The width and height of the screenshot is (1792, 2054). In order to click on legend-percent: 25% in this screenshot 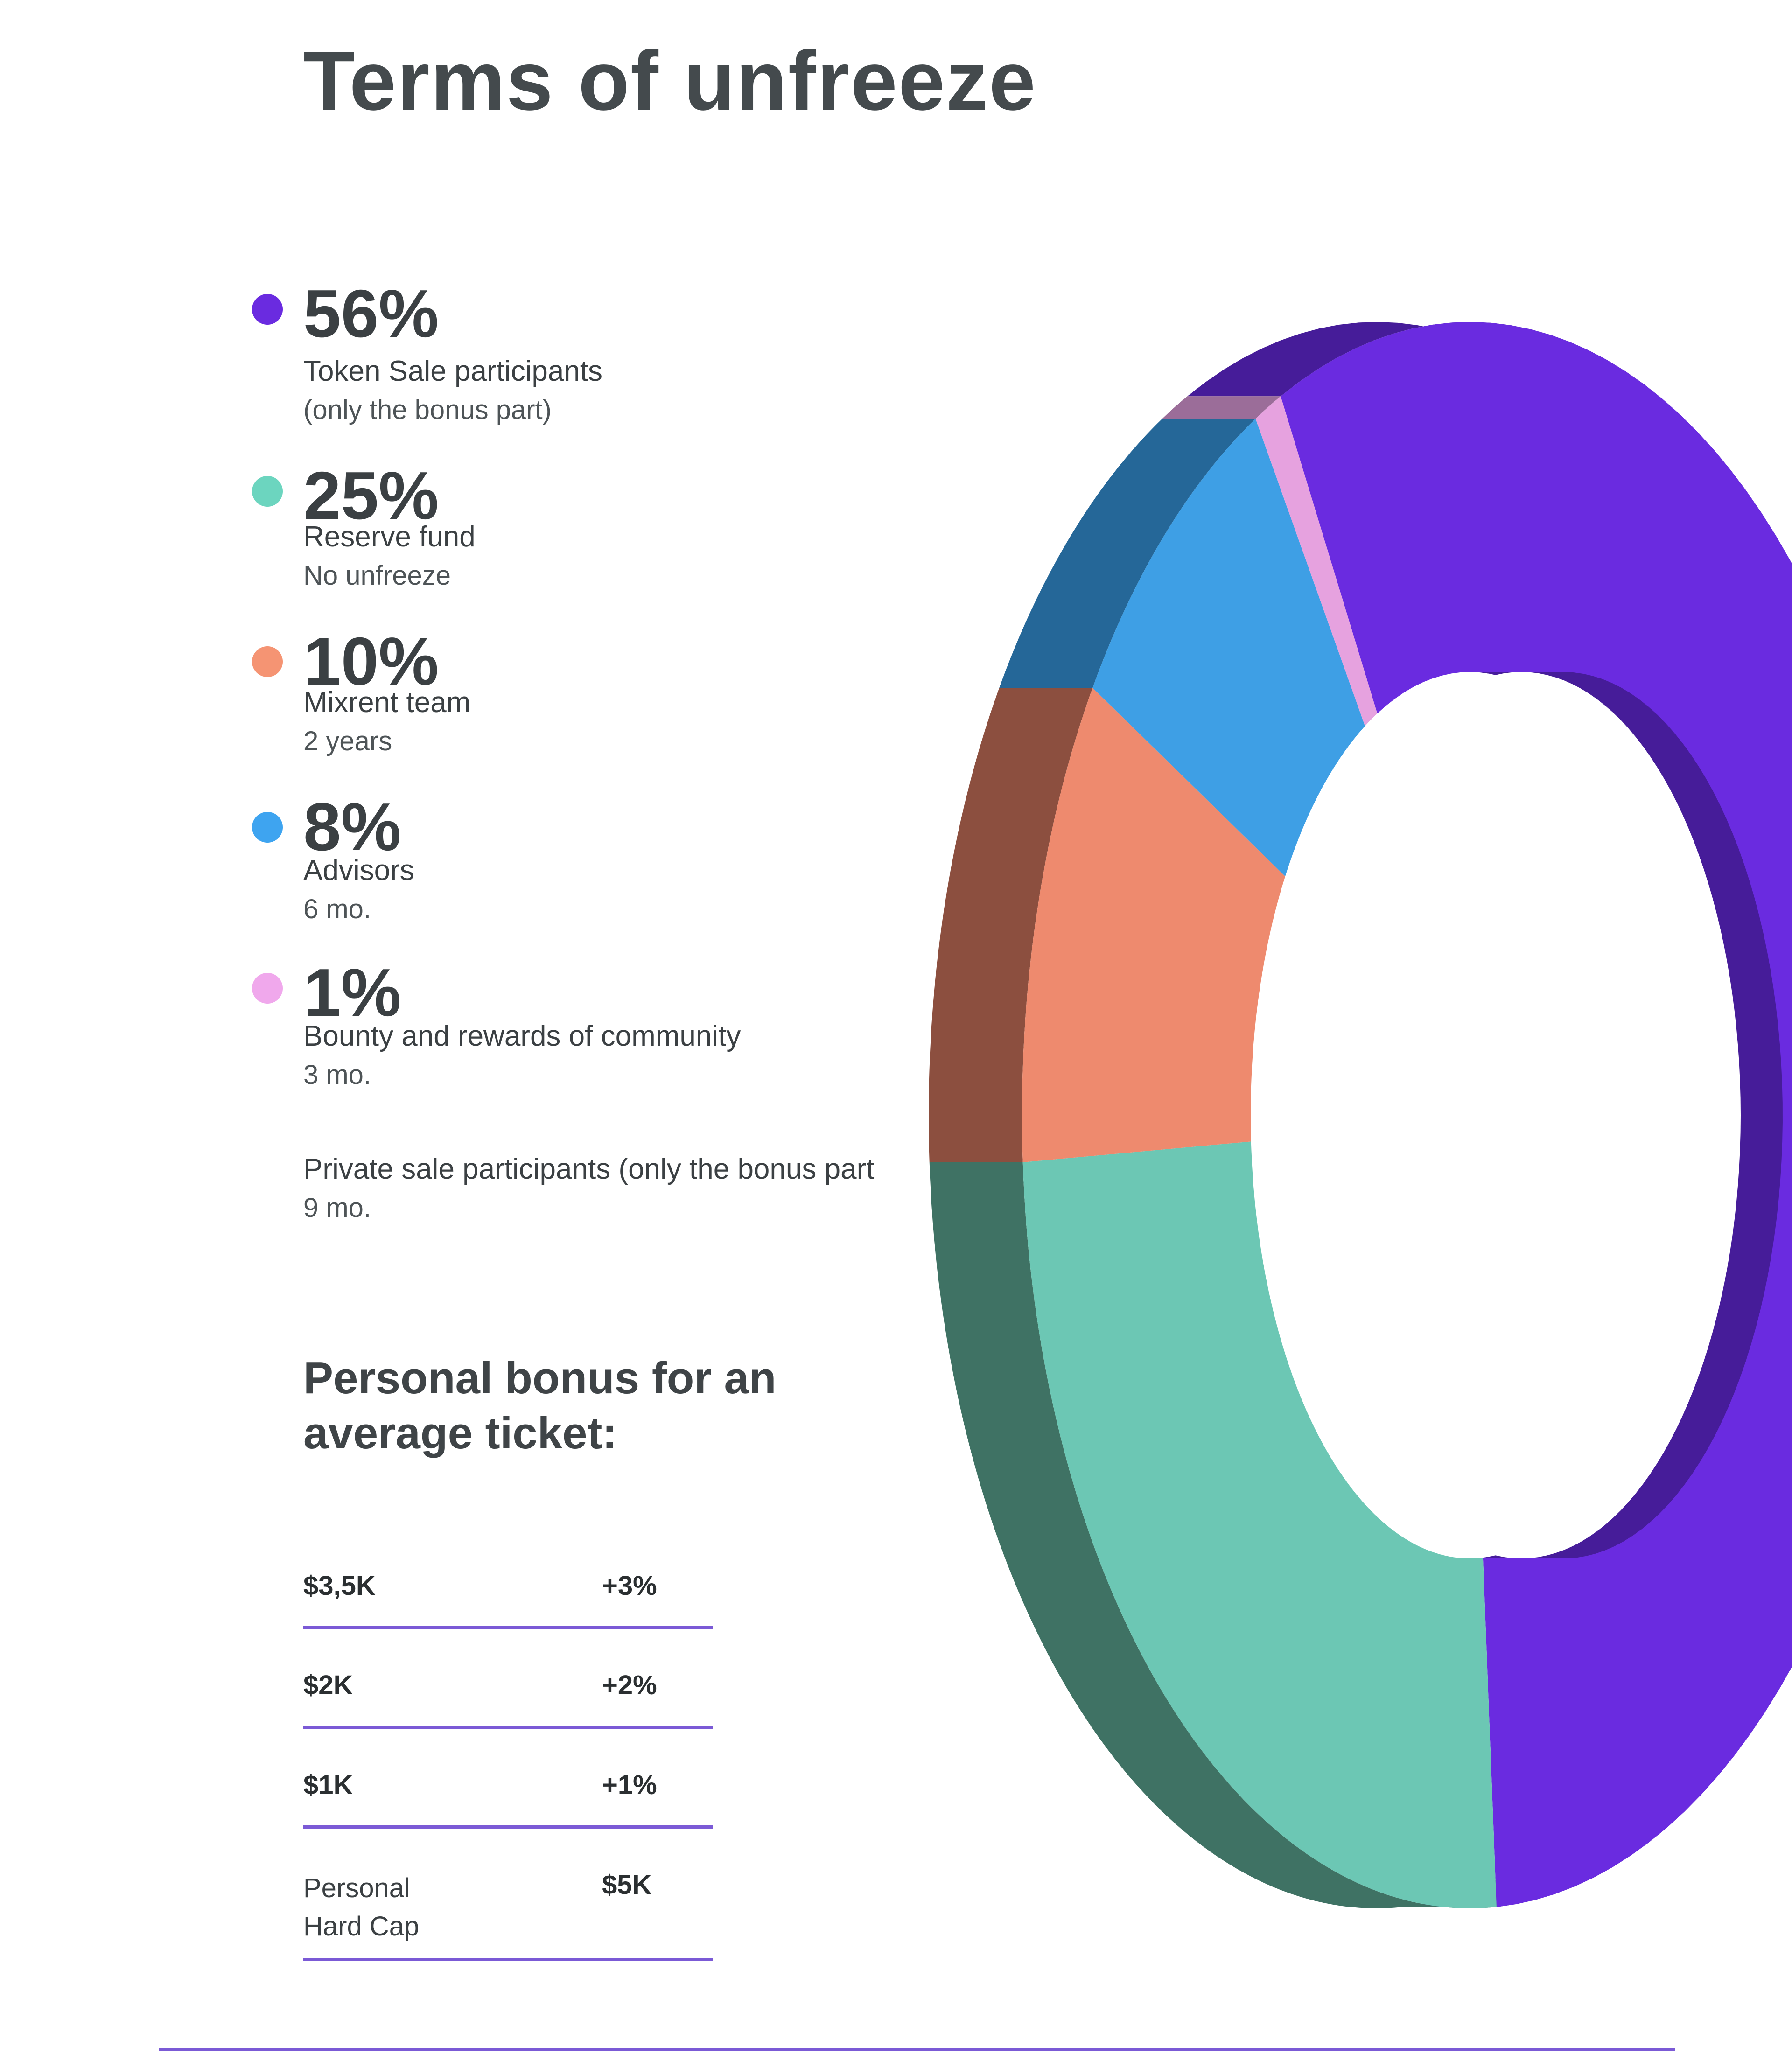, I will do `click(371, 495)`.